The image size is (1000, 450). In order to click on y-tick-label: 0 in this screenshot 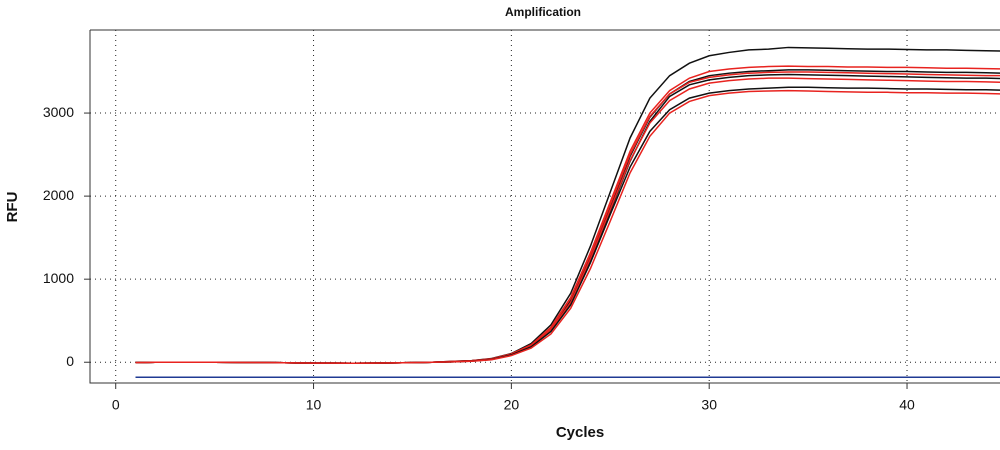, I will do `click(70, 361)`.